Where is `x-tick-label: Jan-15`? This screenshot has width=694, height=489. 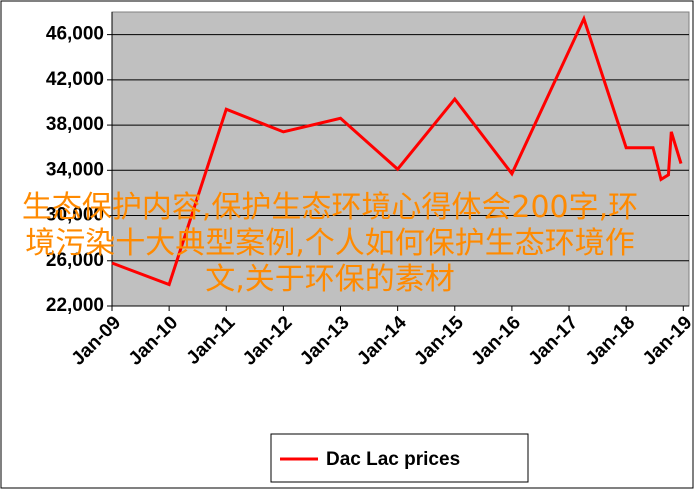
x-tick-label: Jan-15 is located at coordinates (439, 341).